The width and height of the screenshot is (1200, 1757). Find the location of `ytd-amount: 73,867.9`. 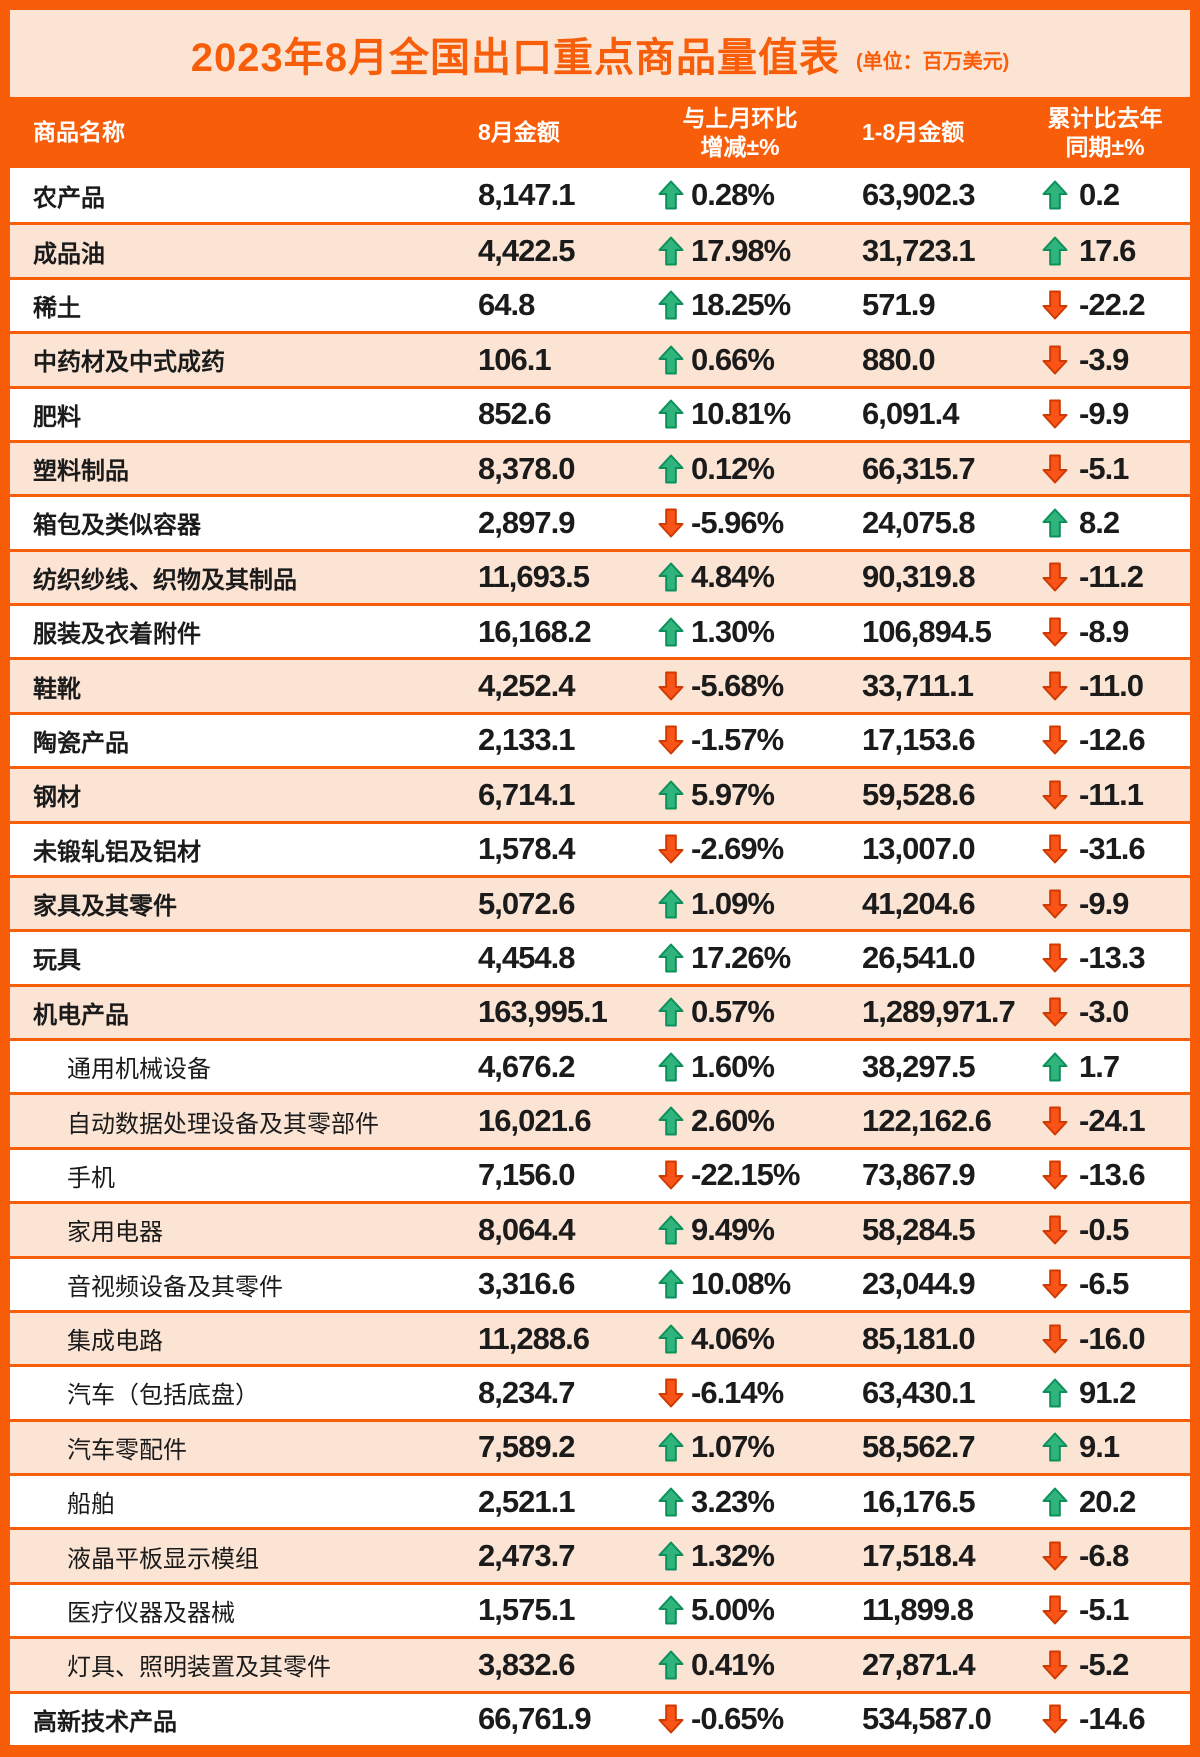

ytd-amount: 73,867.9 is located at coordinates (919, 1175).